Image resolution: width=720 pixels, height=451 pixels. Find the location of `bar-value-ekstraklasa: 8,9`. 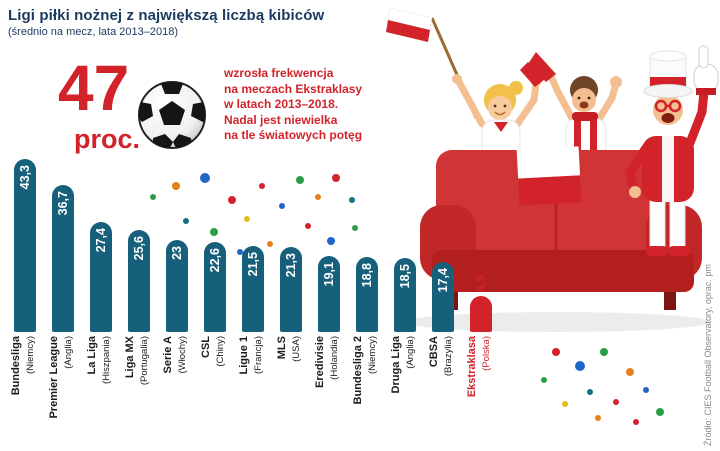

bar-value-ekstraklasa: 8,9 is located at coordinates (481, 283).